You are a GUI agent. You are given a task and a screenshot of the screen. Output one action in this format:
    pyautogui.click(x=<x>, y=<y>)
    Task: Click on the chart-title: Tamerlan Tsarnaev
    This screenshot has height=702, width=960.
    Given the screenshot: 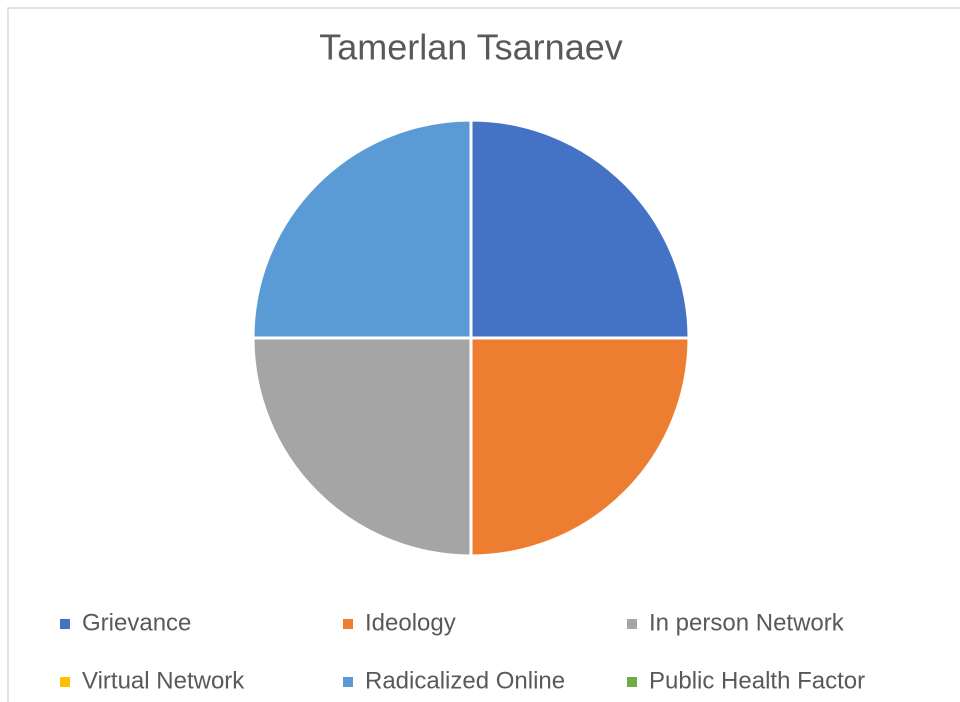 What is the action you would take?
    pyautogui.click(x=471, y=47)
    